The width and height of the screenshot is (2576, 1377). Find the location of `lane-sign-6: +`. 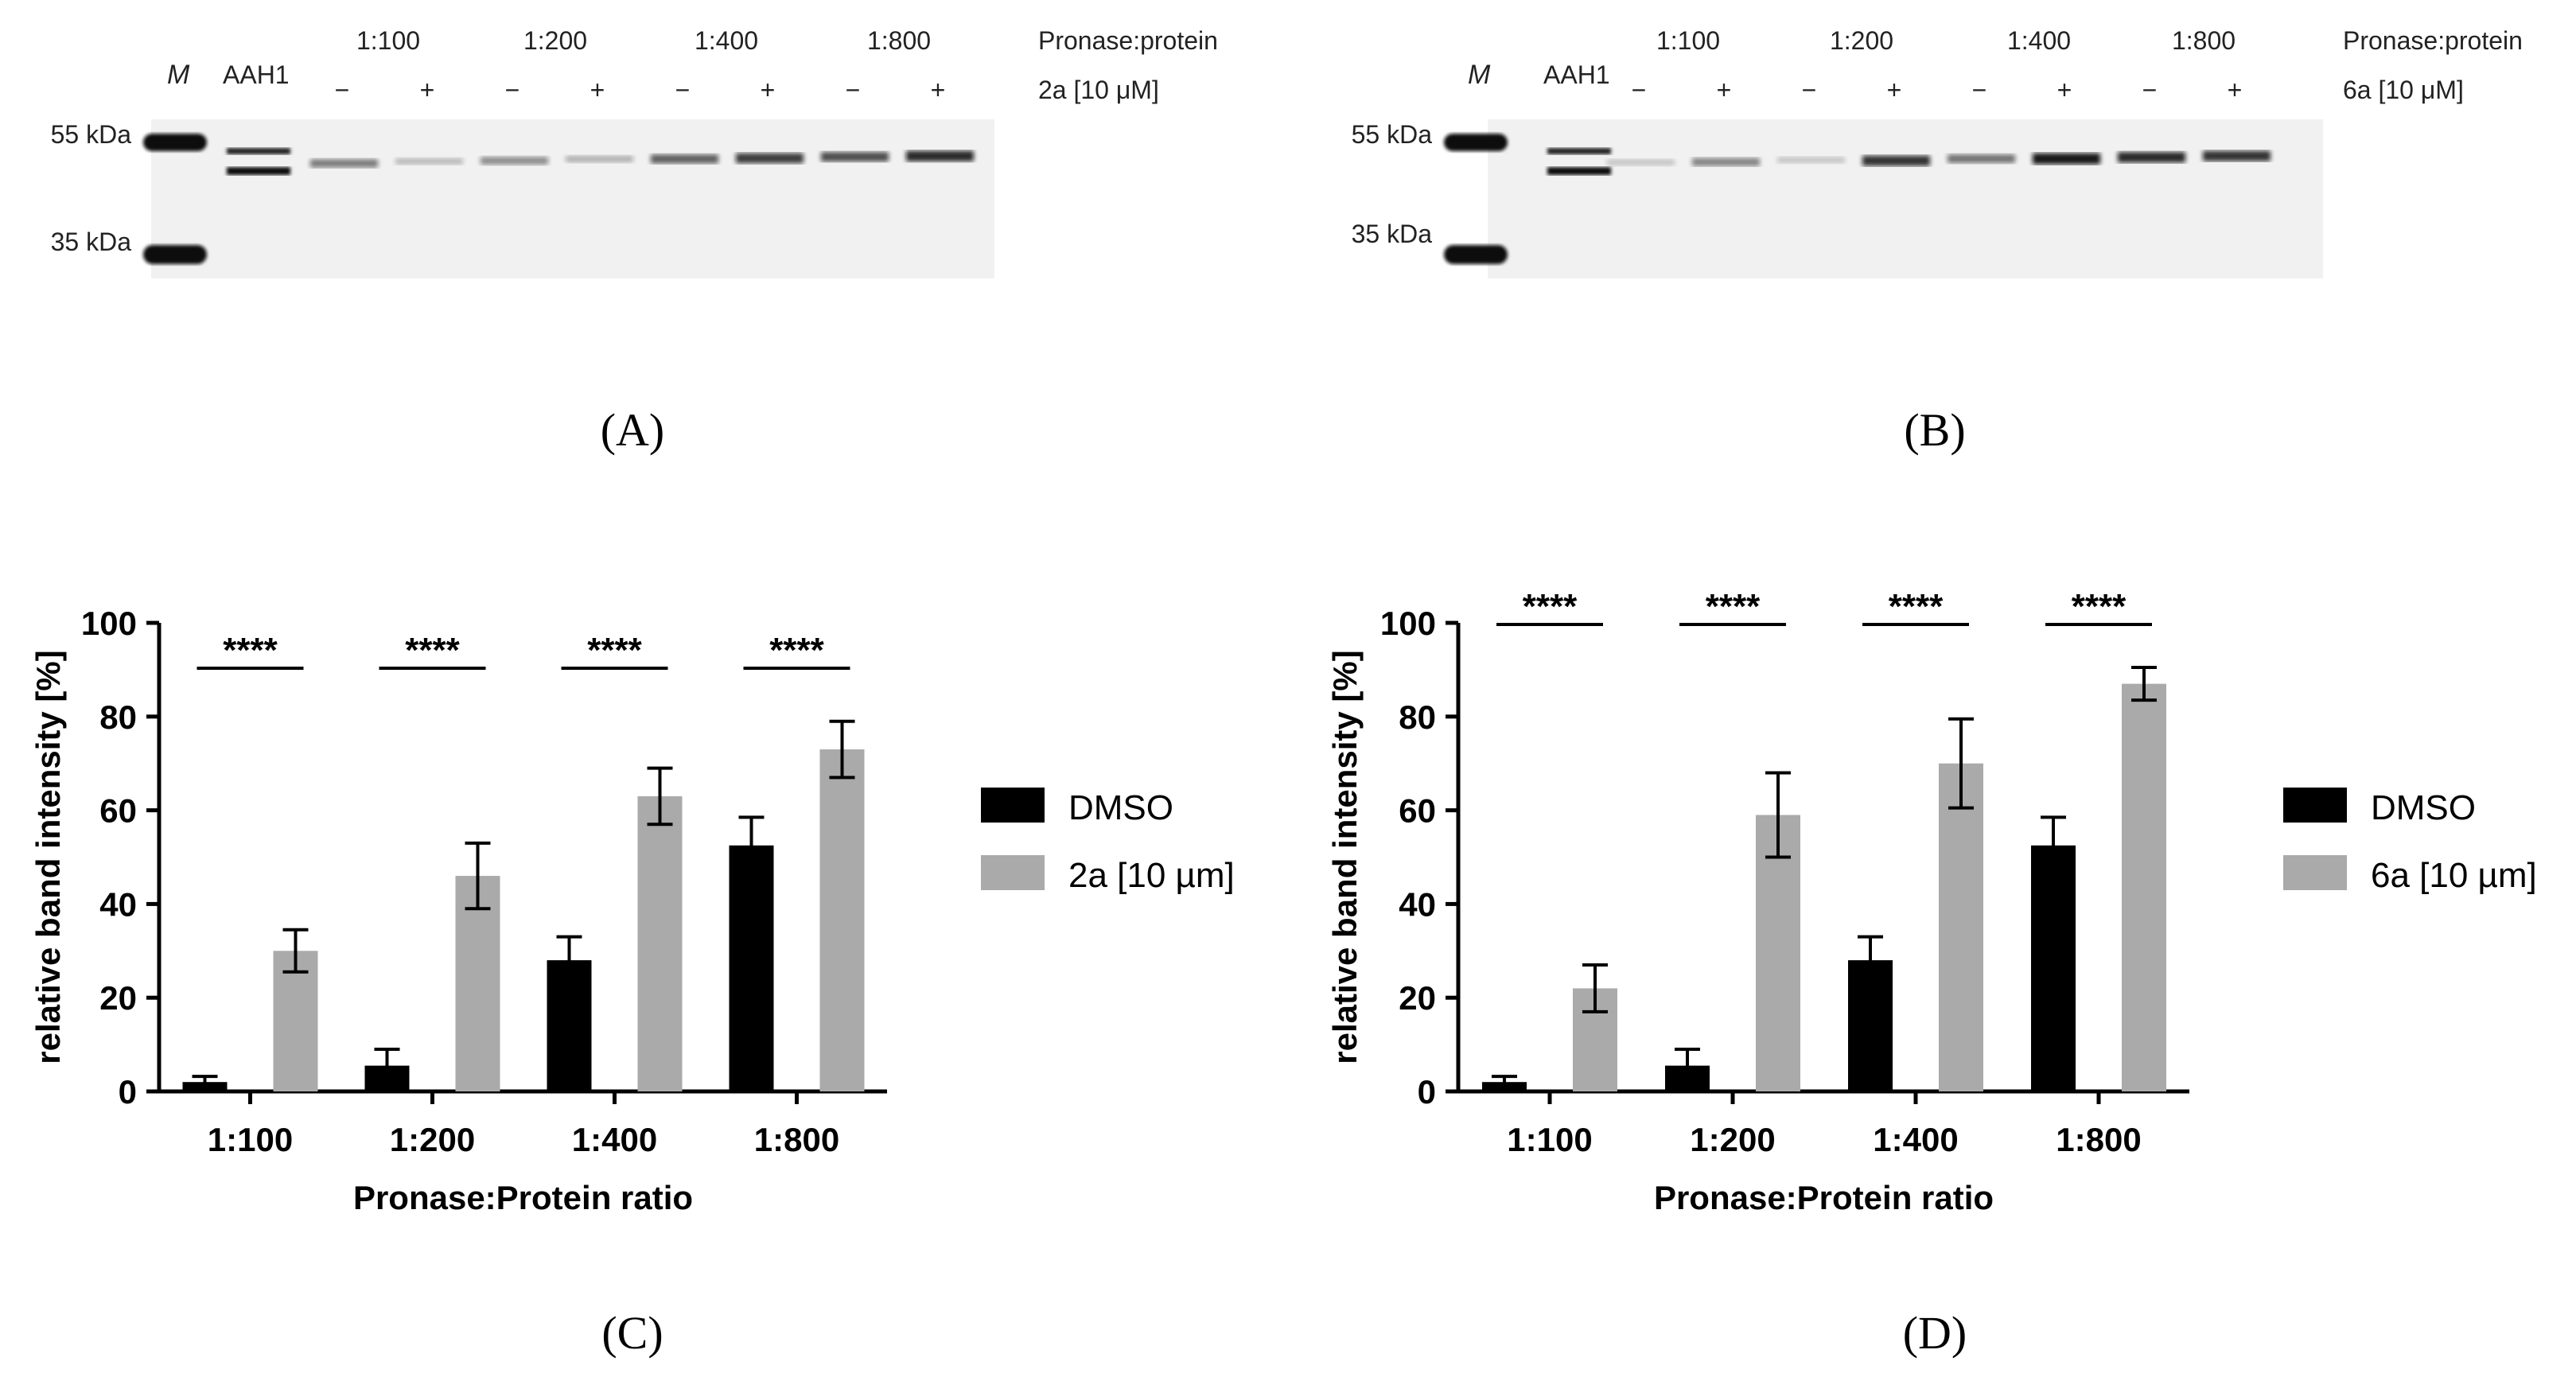

lane-sign-6: + is located at coordinates (2065, 90).